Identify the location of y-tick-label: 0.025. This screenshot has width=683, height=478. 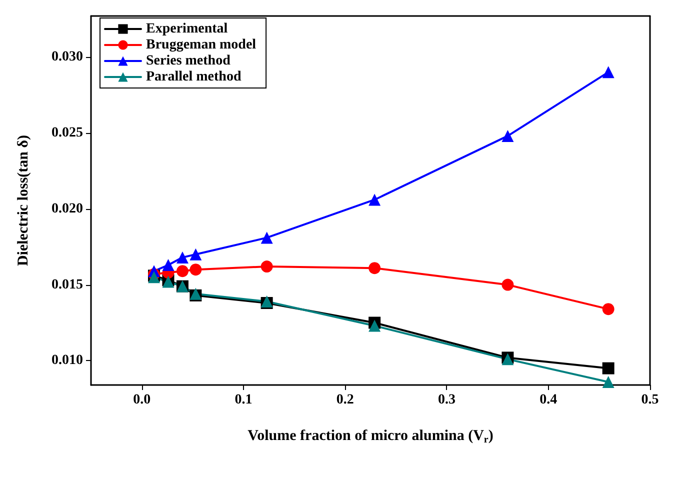
(67, 132).